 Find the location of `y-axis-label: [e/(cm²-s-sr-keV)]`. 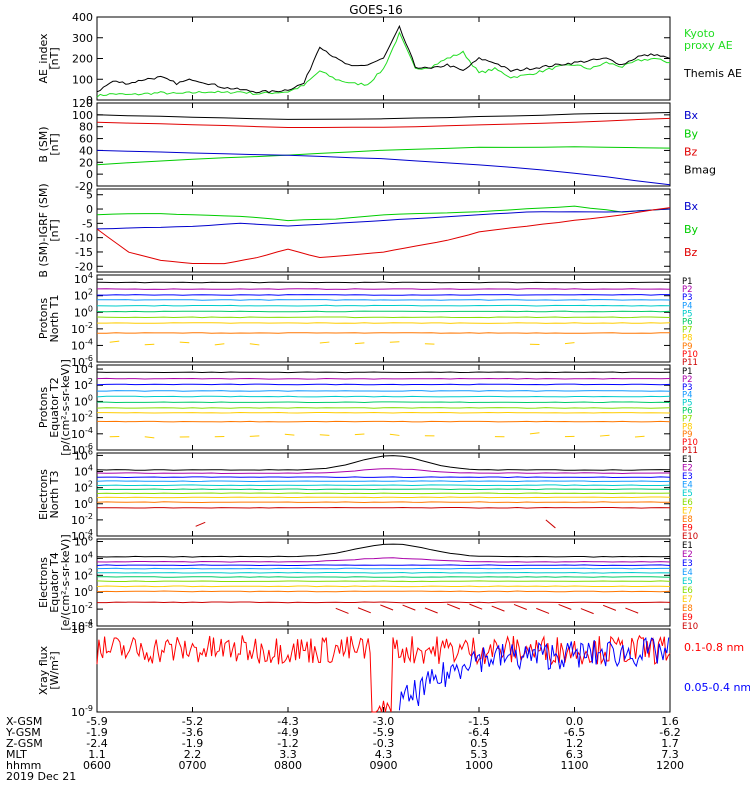

y-axis-label: [e/(cm²-s-sr-keV)] is located at coordinates (65, 582).